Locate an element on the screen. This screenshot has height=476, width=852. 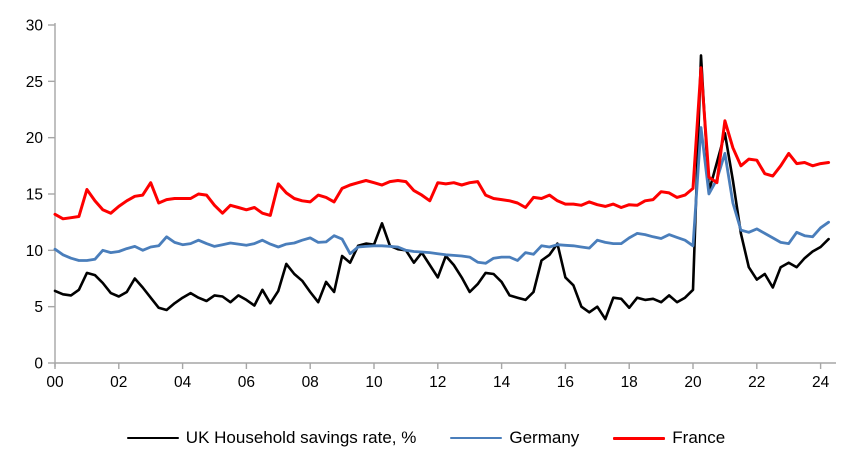
svg-text: 22 is located at coordinates (756, 382).